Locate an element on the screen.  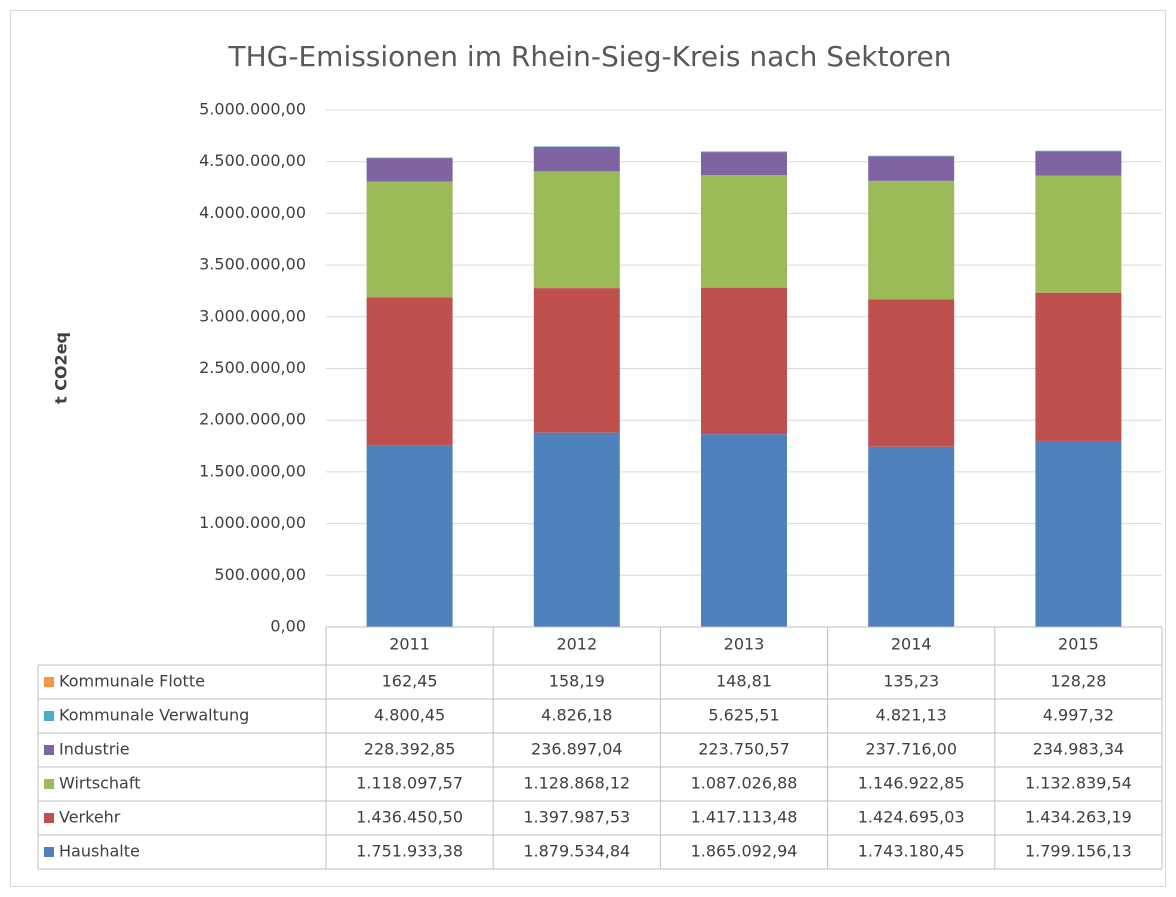
legend-label: Verkehr is located at coordinates (90, 817).